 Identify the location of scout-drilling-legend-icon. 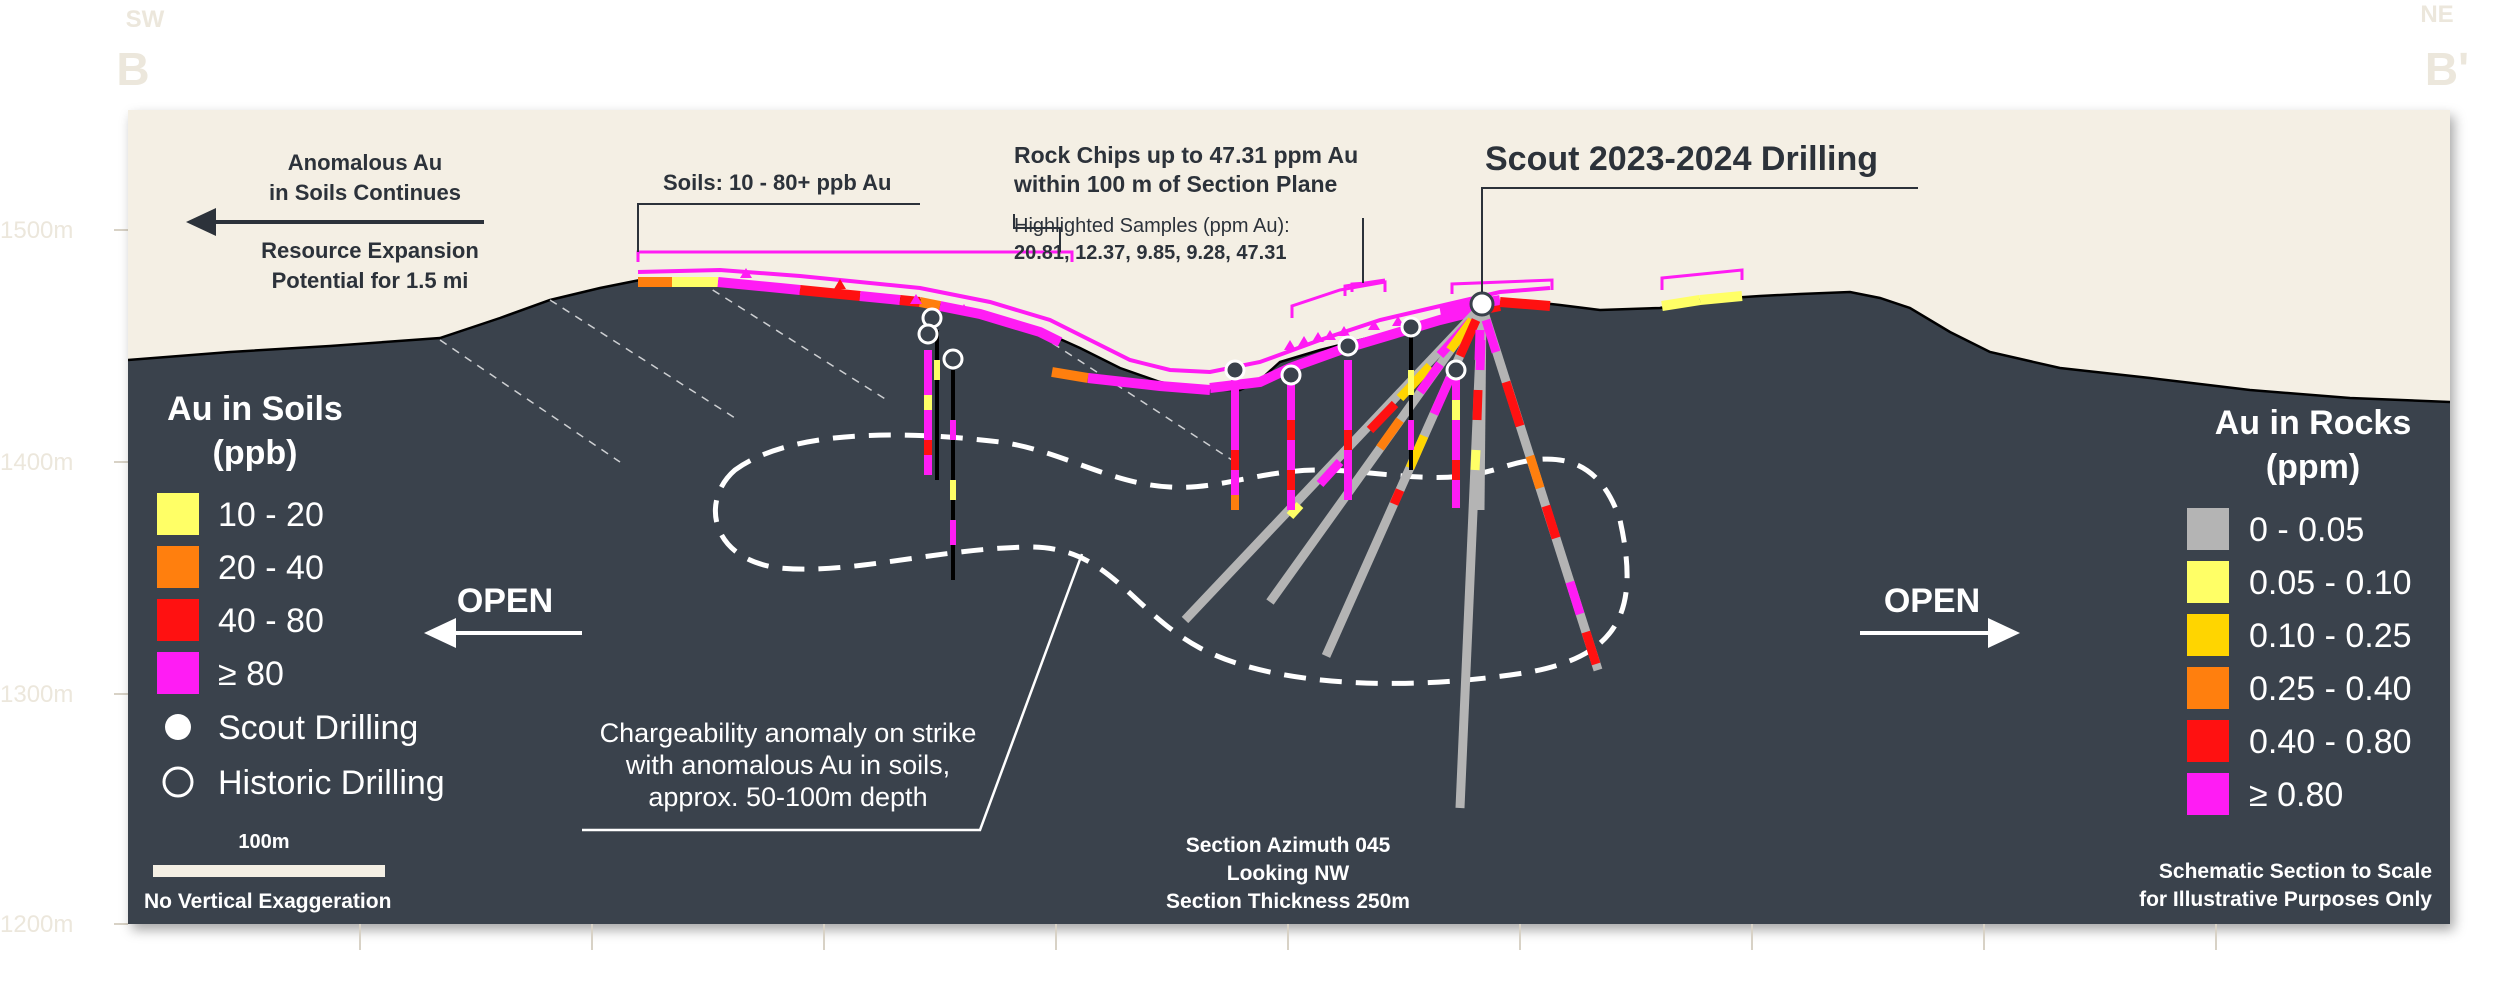
(178, 727).